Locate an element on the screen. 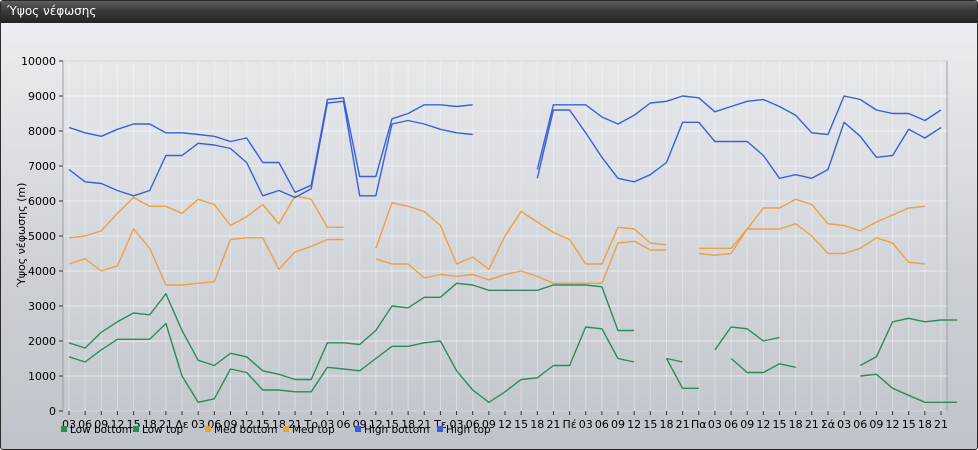 Image resolution: width=978 pixels, height=450 pixels. y-tick-label: 3000 is located at coordinates (42, 306).